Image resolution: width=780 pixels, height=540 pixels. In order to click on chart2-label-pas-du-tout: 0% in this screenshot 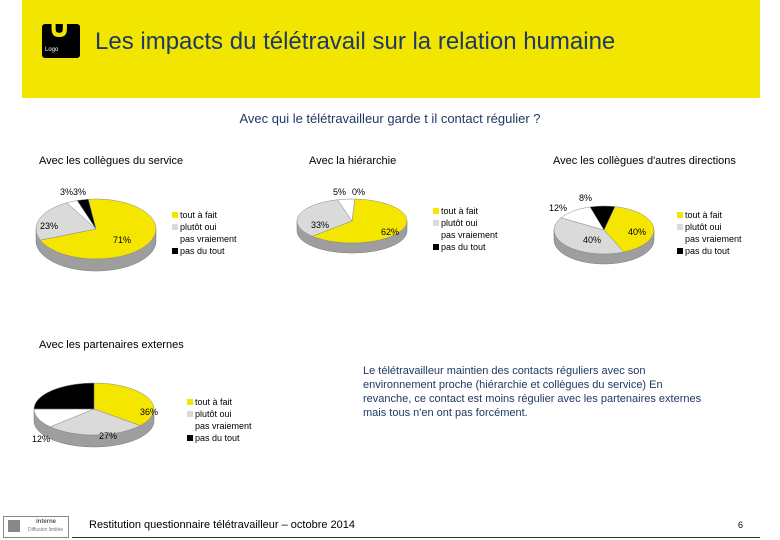, I will do `click(359, 192)`.